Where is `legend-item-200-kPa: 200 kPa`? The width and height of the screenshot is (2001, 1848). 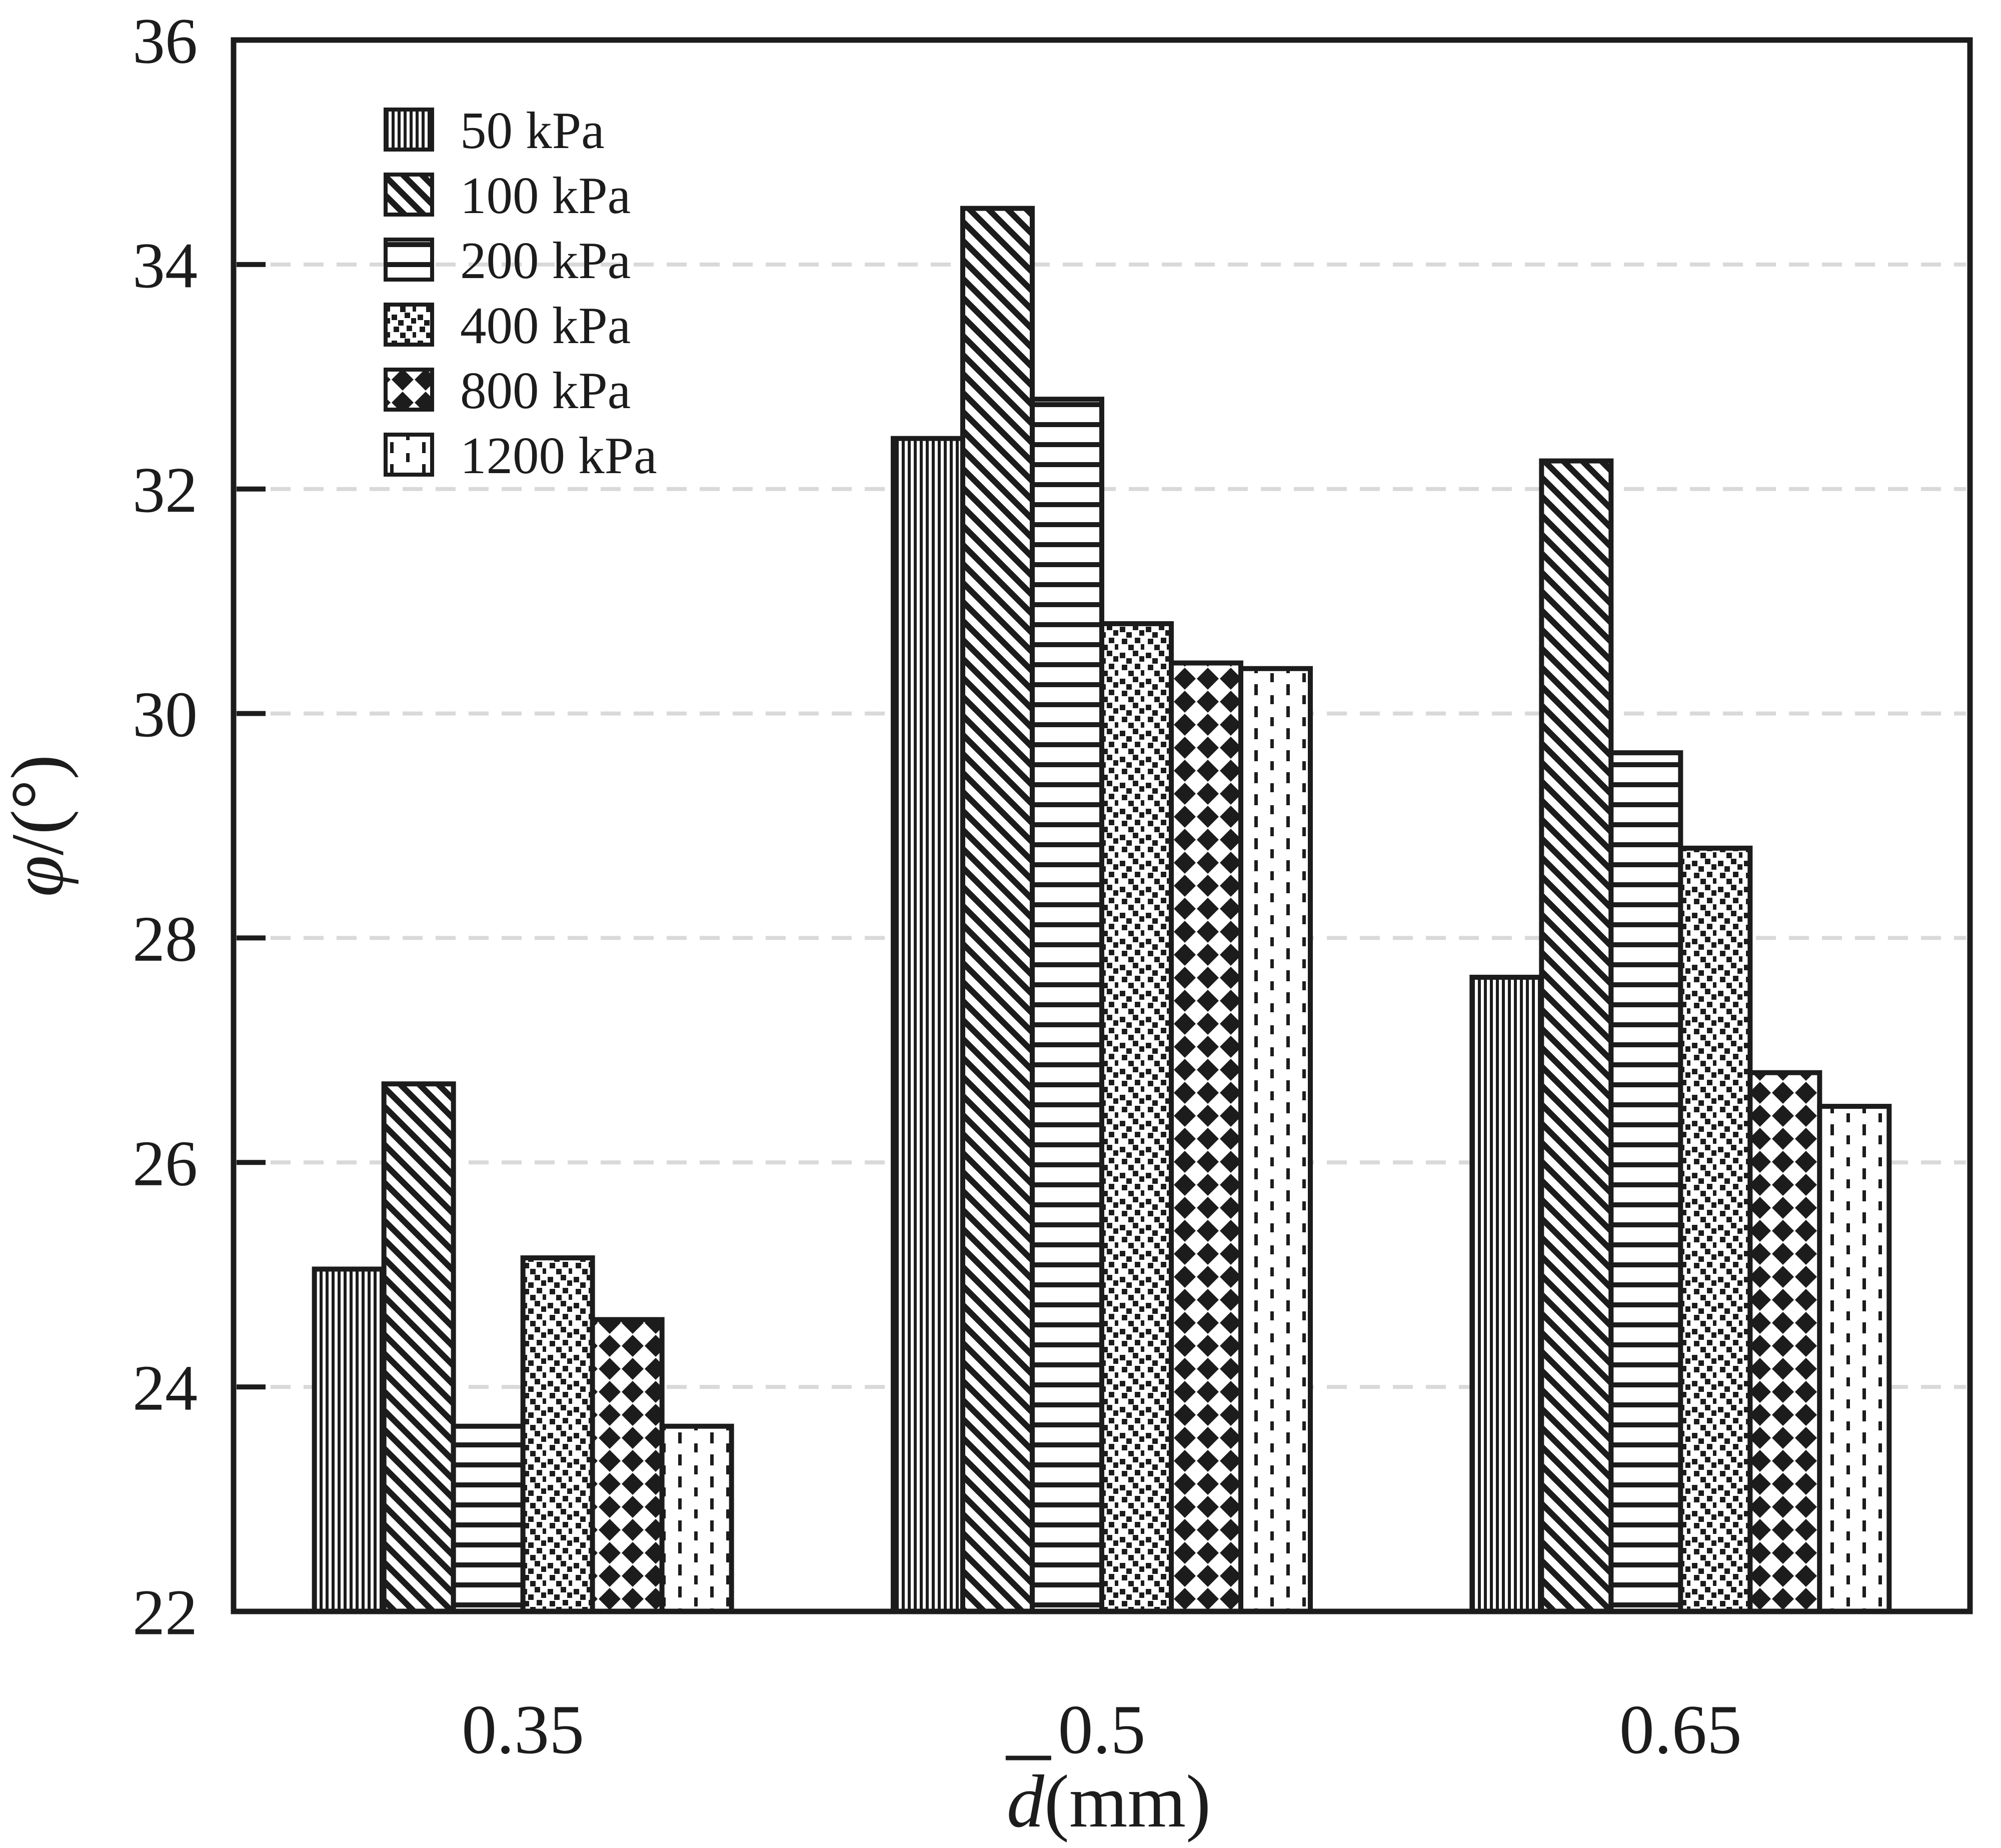 legend-item-200-kPa: 200 kPa is located at coordinates (507, 260).